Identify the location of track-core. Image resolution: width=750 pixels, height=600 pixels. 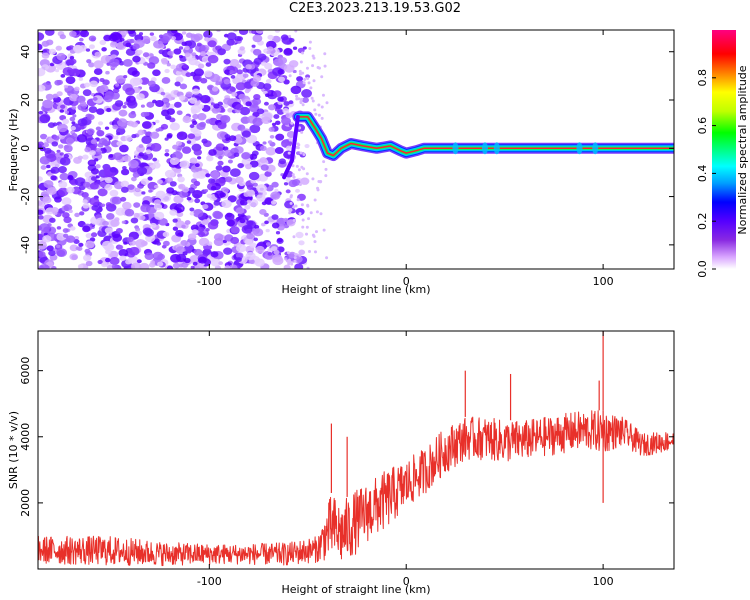
(485, 136).